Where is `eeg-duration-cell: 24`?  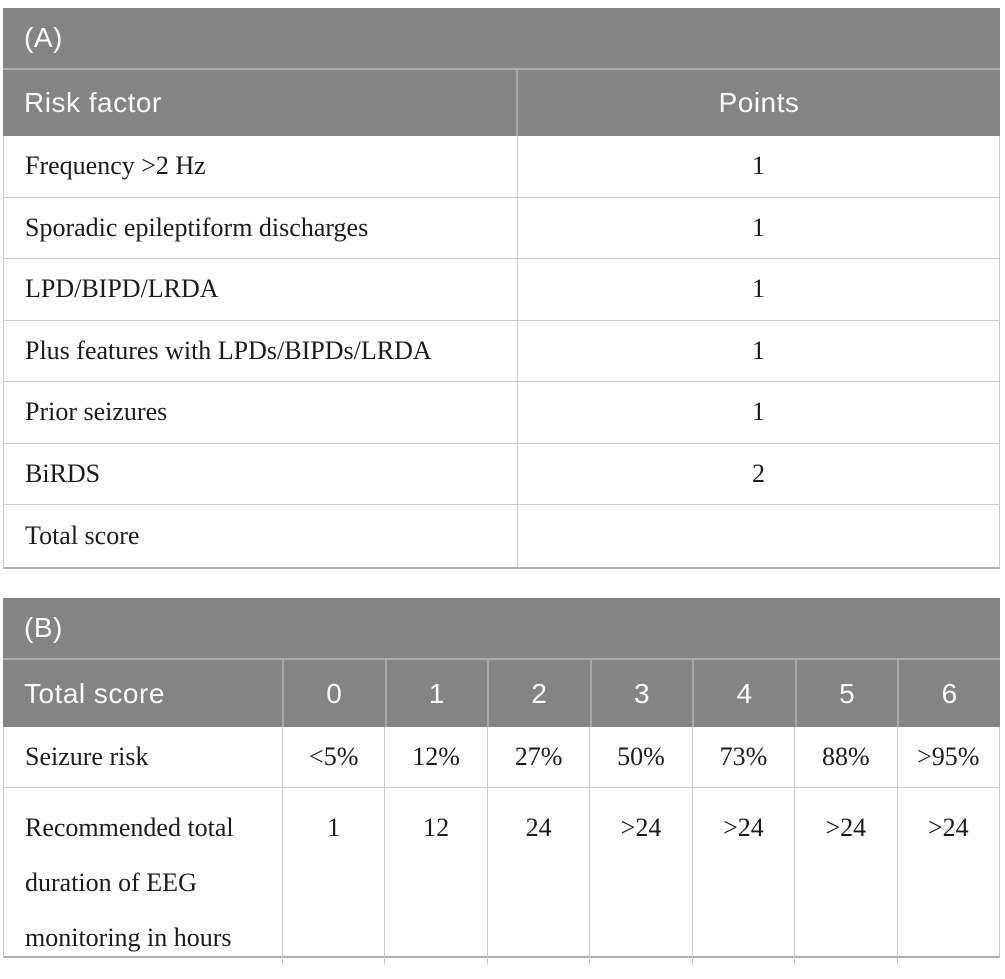 eeg-duration-cell: 24 is located at coordinates (537, 876).